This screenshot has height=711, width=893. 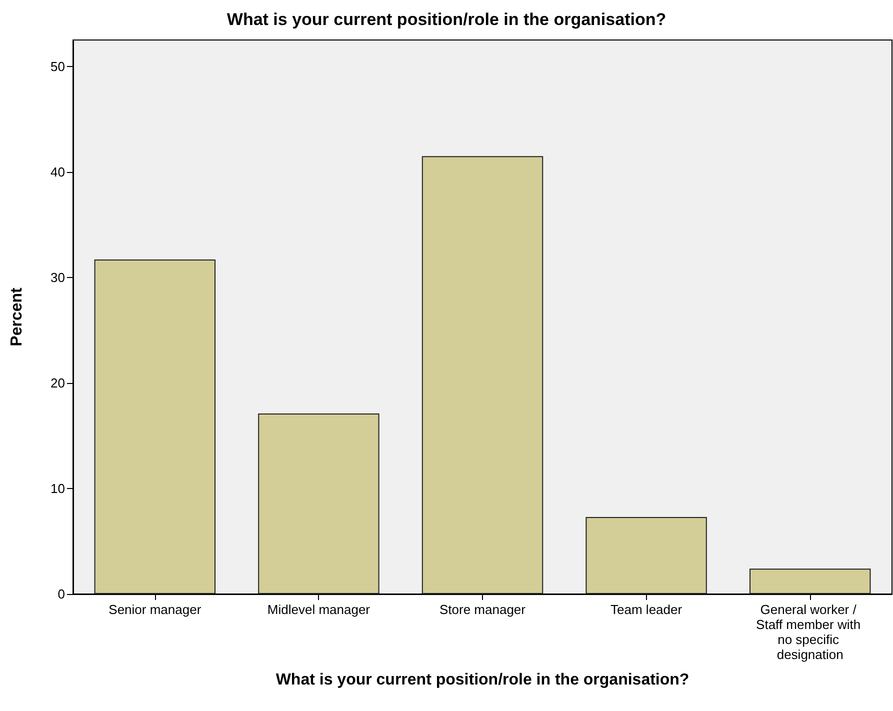 I want to click on x-tick-label: Team leader, so click(x=646, y=609).